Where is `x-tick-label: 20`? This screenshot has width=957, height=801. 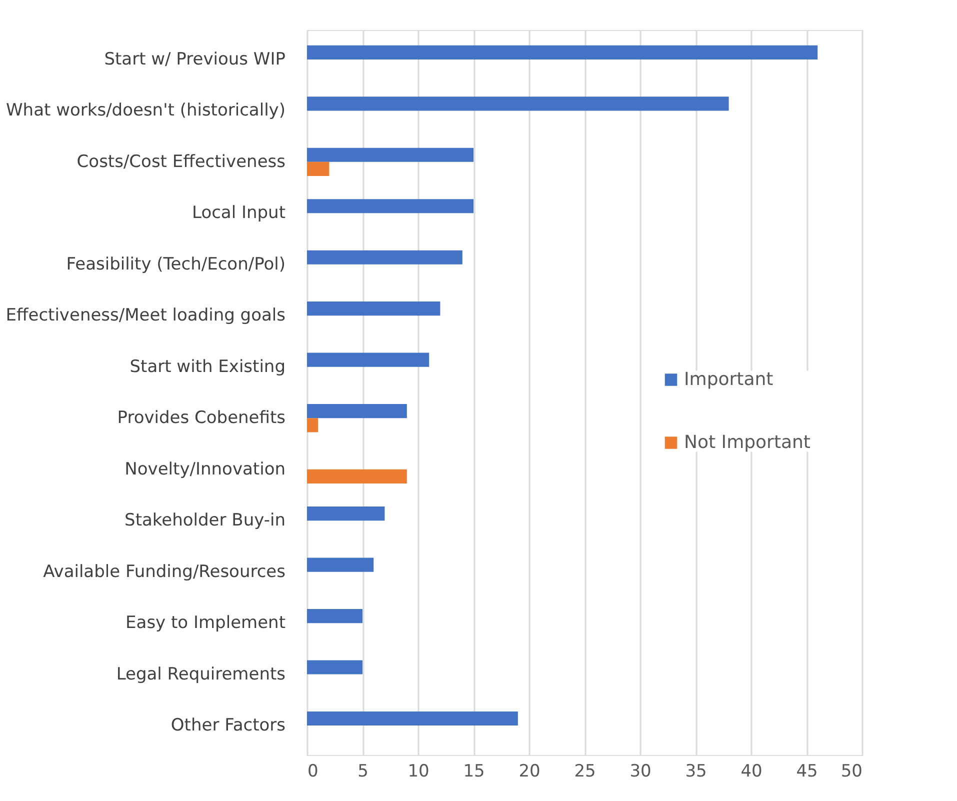
x-tick-label: 20 is located at coordinates (529, 772).